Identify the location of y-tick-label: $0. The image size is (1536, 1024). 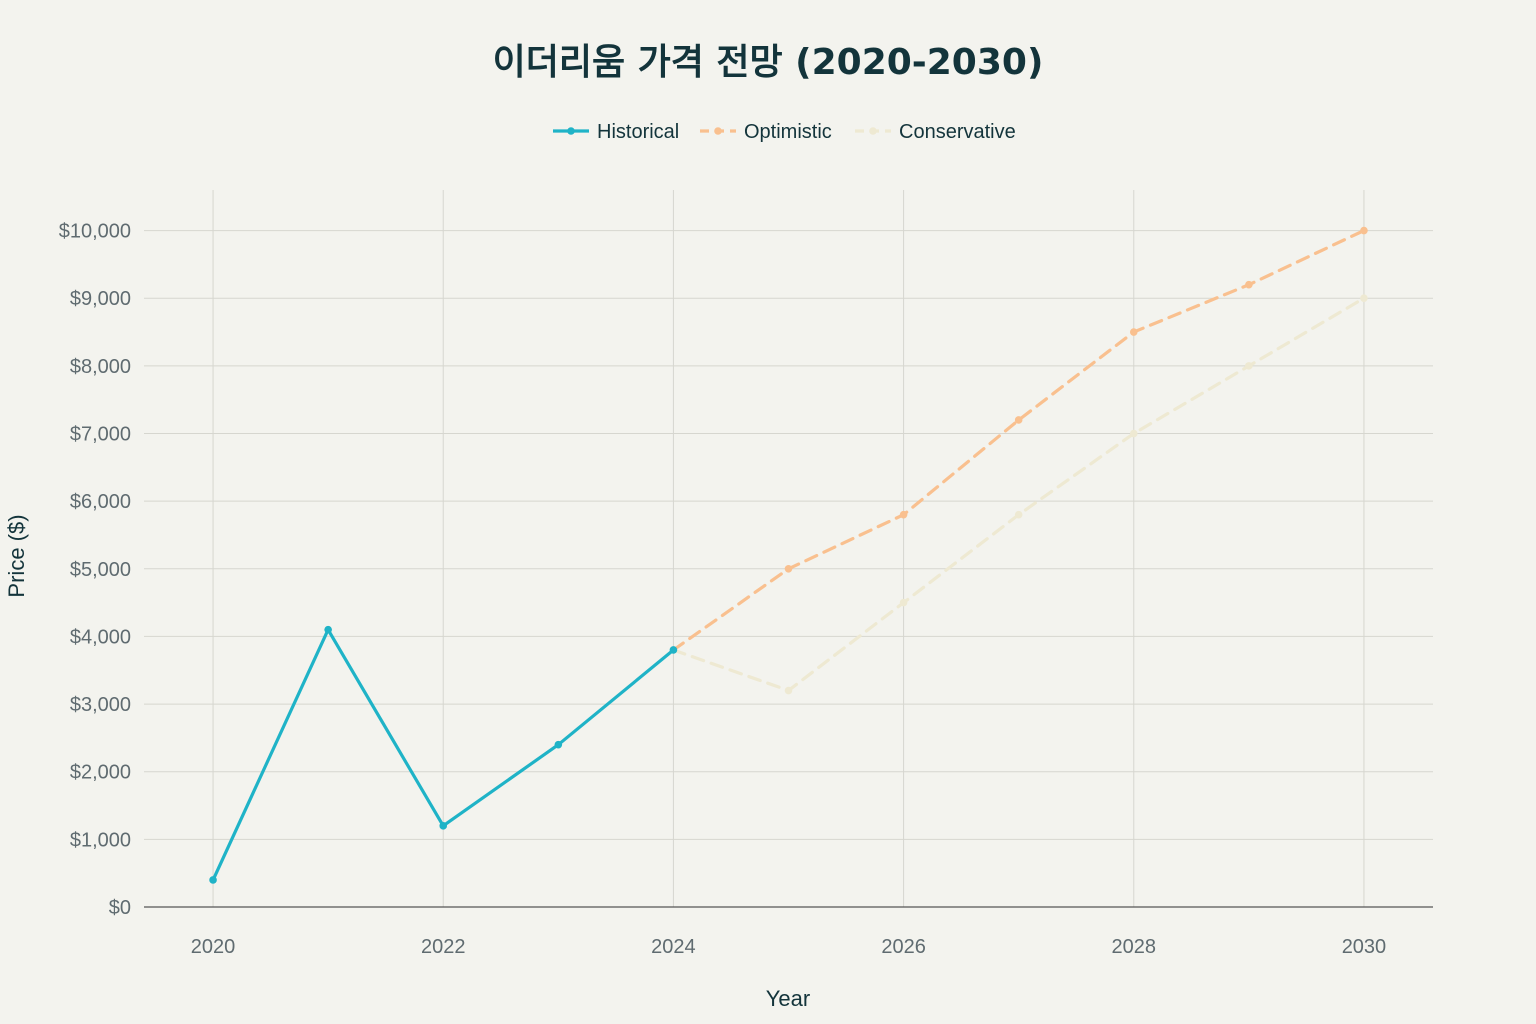
(120, 908).